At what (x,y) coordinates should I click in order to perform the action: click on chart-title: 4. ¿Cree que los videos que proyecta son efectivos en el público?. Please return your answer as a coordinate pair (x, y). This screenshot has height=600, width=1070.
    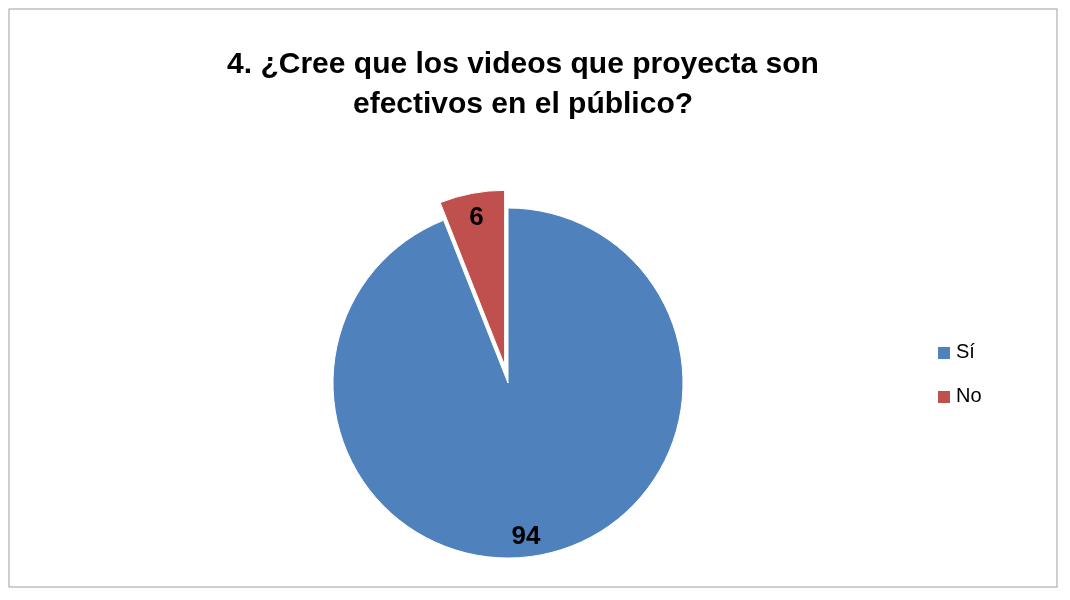
    Looking at the image, I should click on (523, 82).